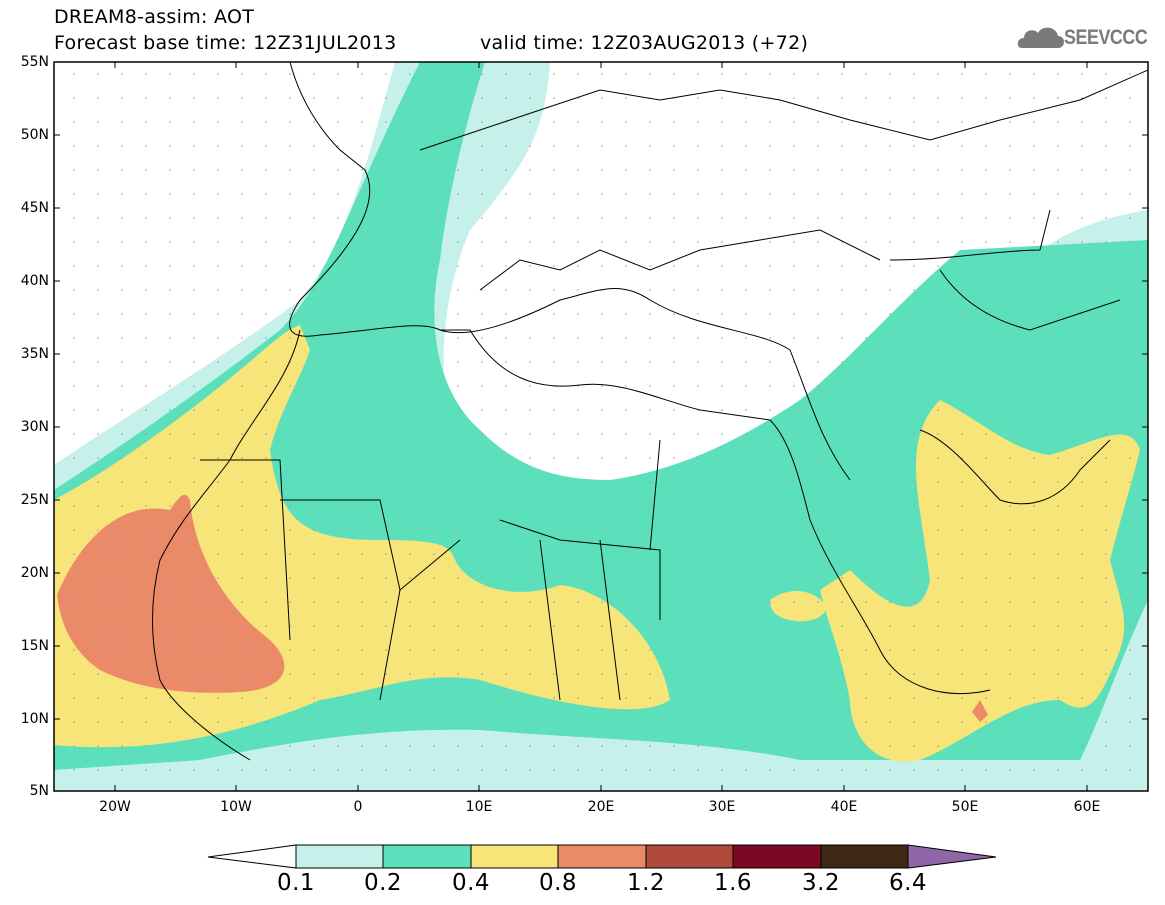  I want to click on lat-label: 35N, so click(34, 354).